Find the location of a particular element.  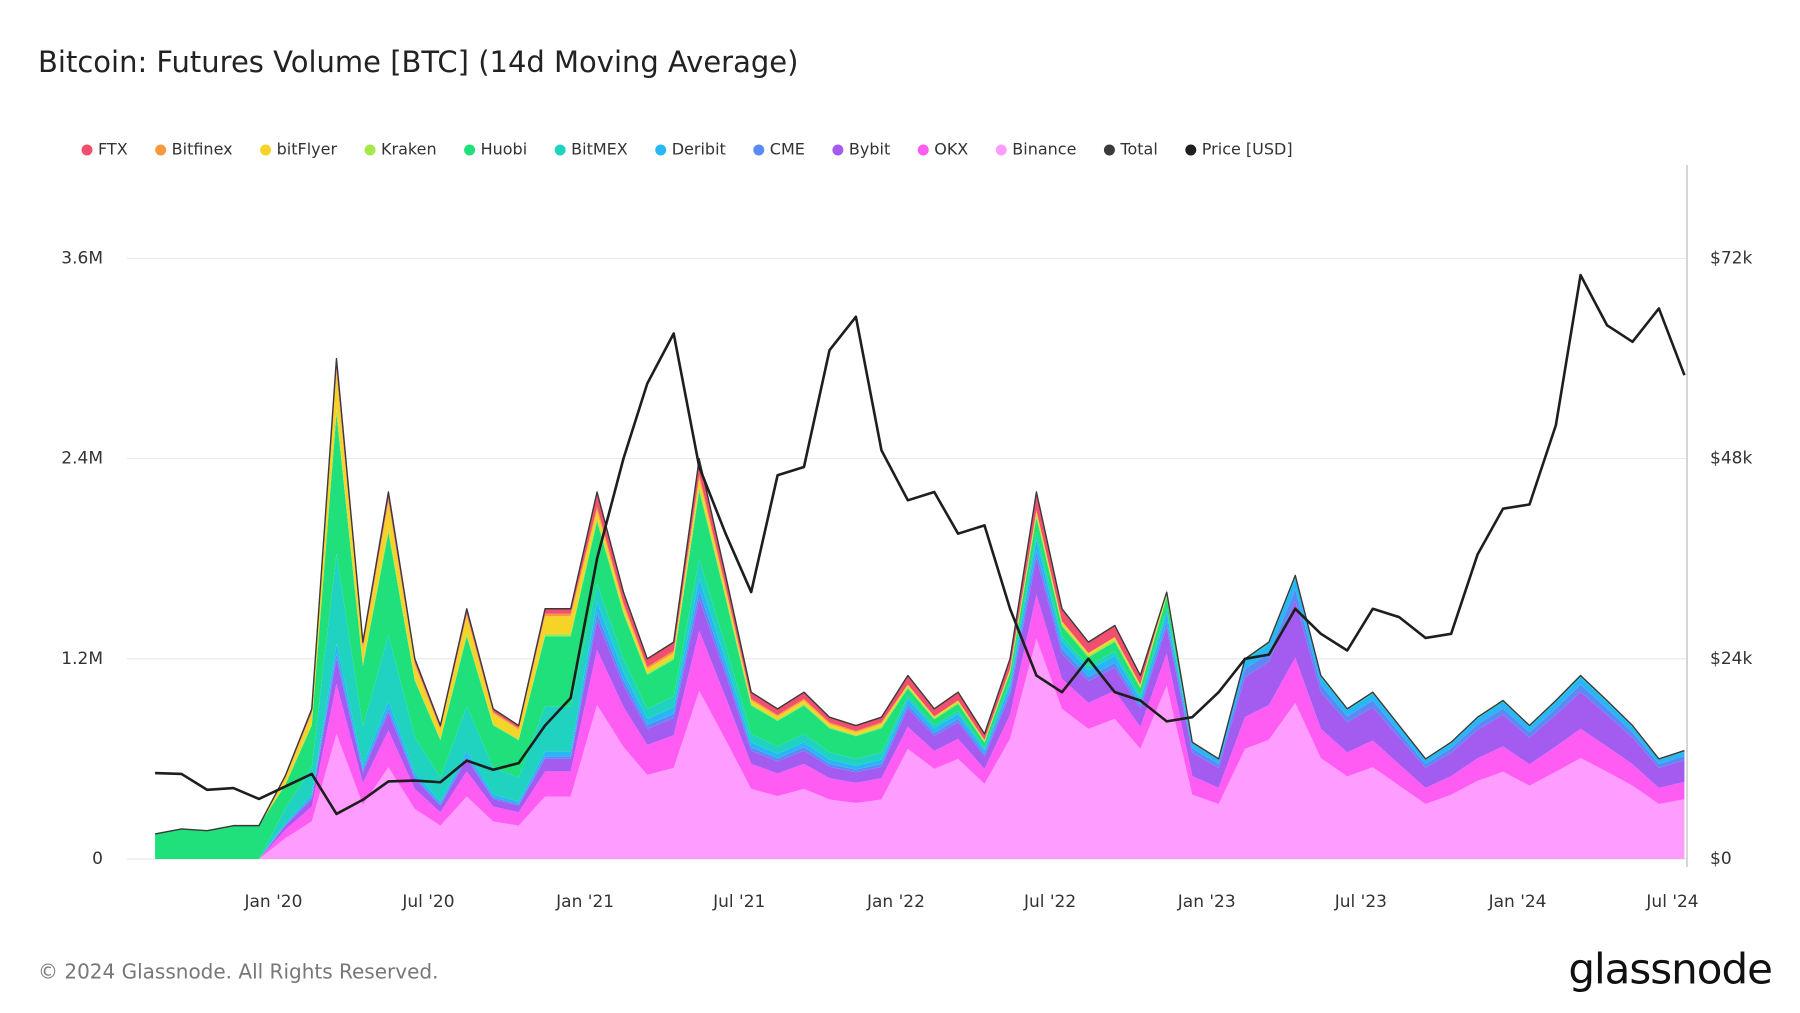

legend-item: CME is located at coordinates (779, 149).